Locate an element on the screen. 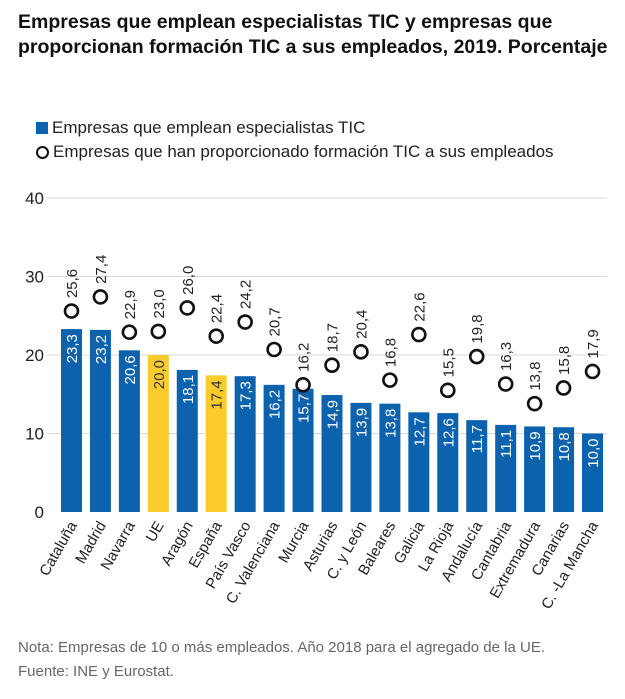  y-tick-label: 10 is located at coordinates (34, 434).